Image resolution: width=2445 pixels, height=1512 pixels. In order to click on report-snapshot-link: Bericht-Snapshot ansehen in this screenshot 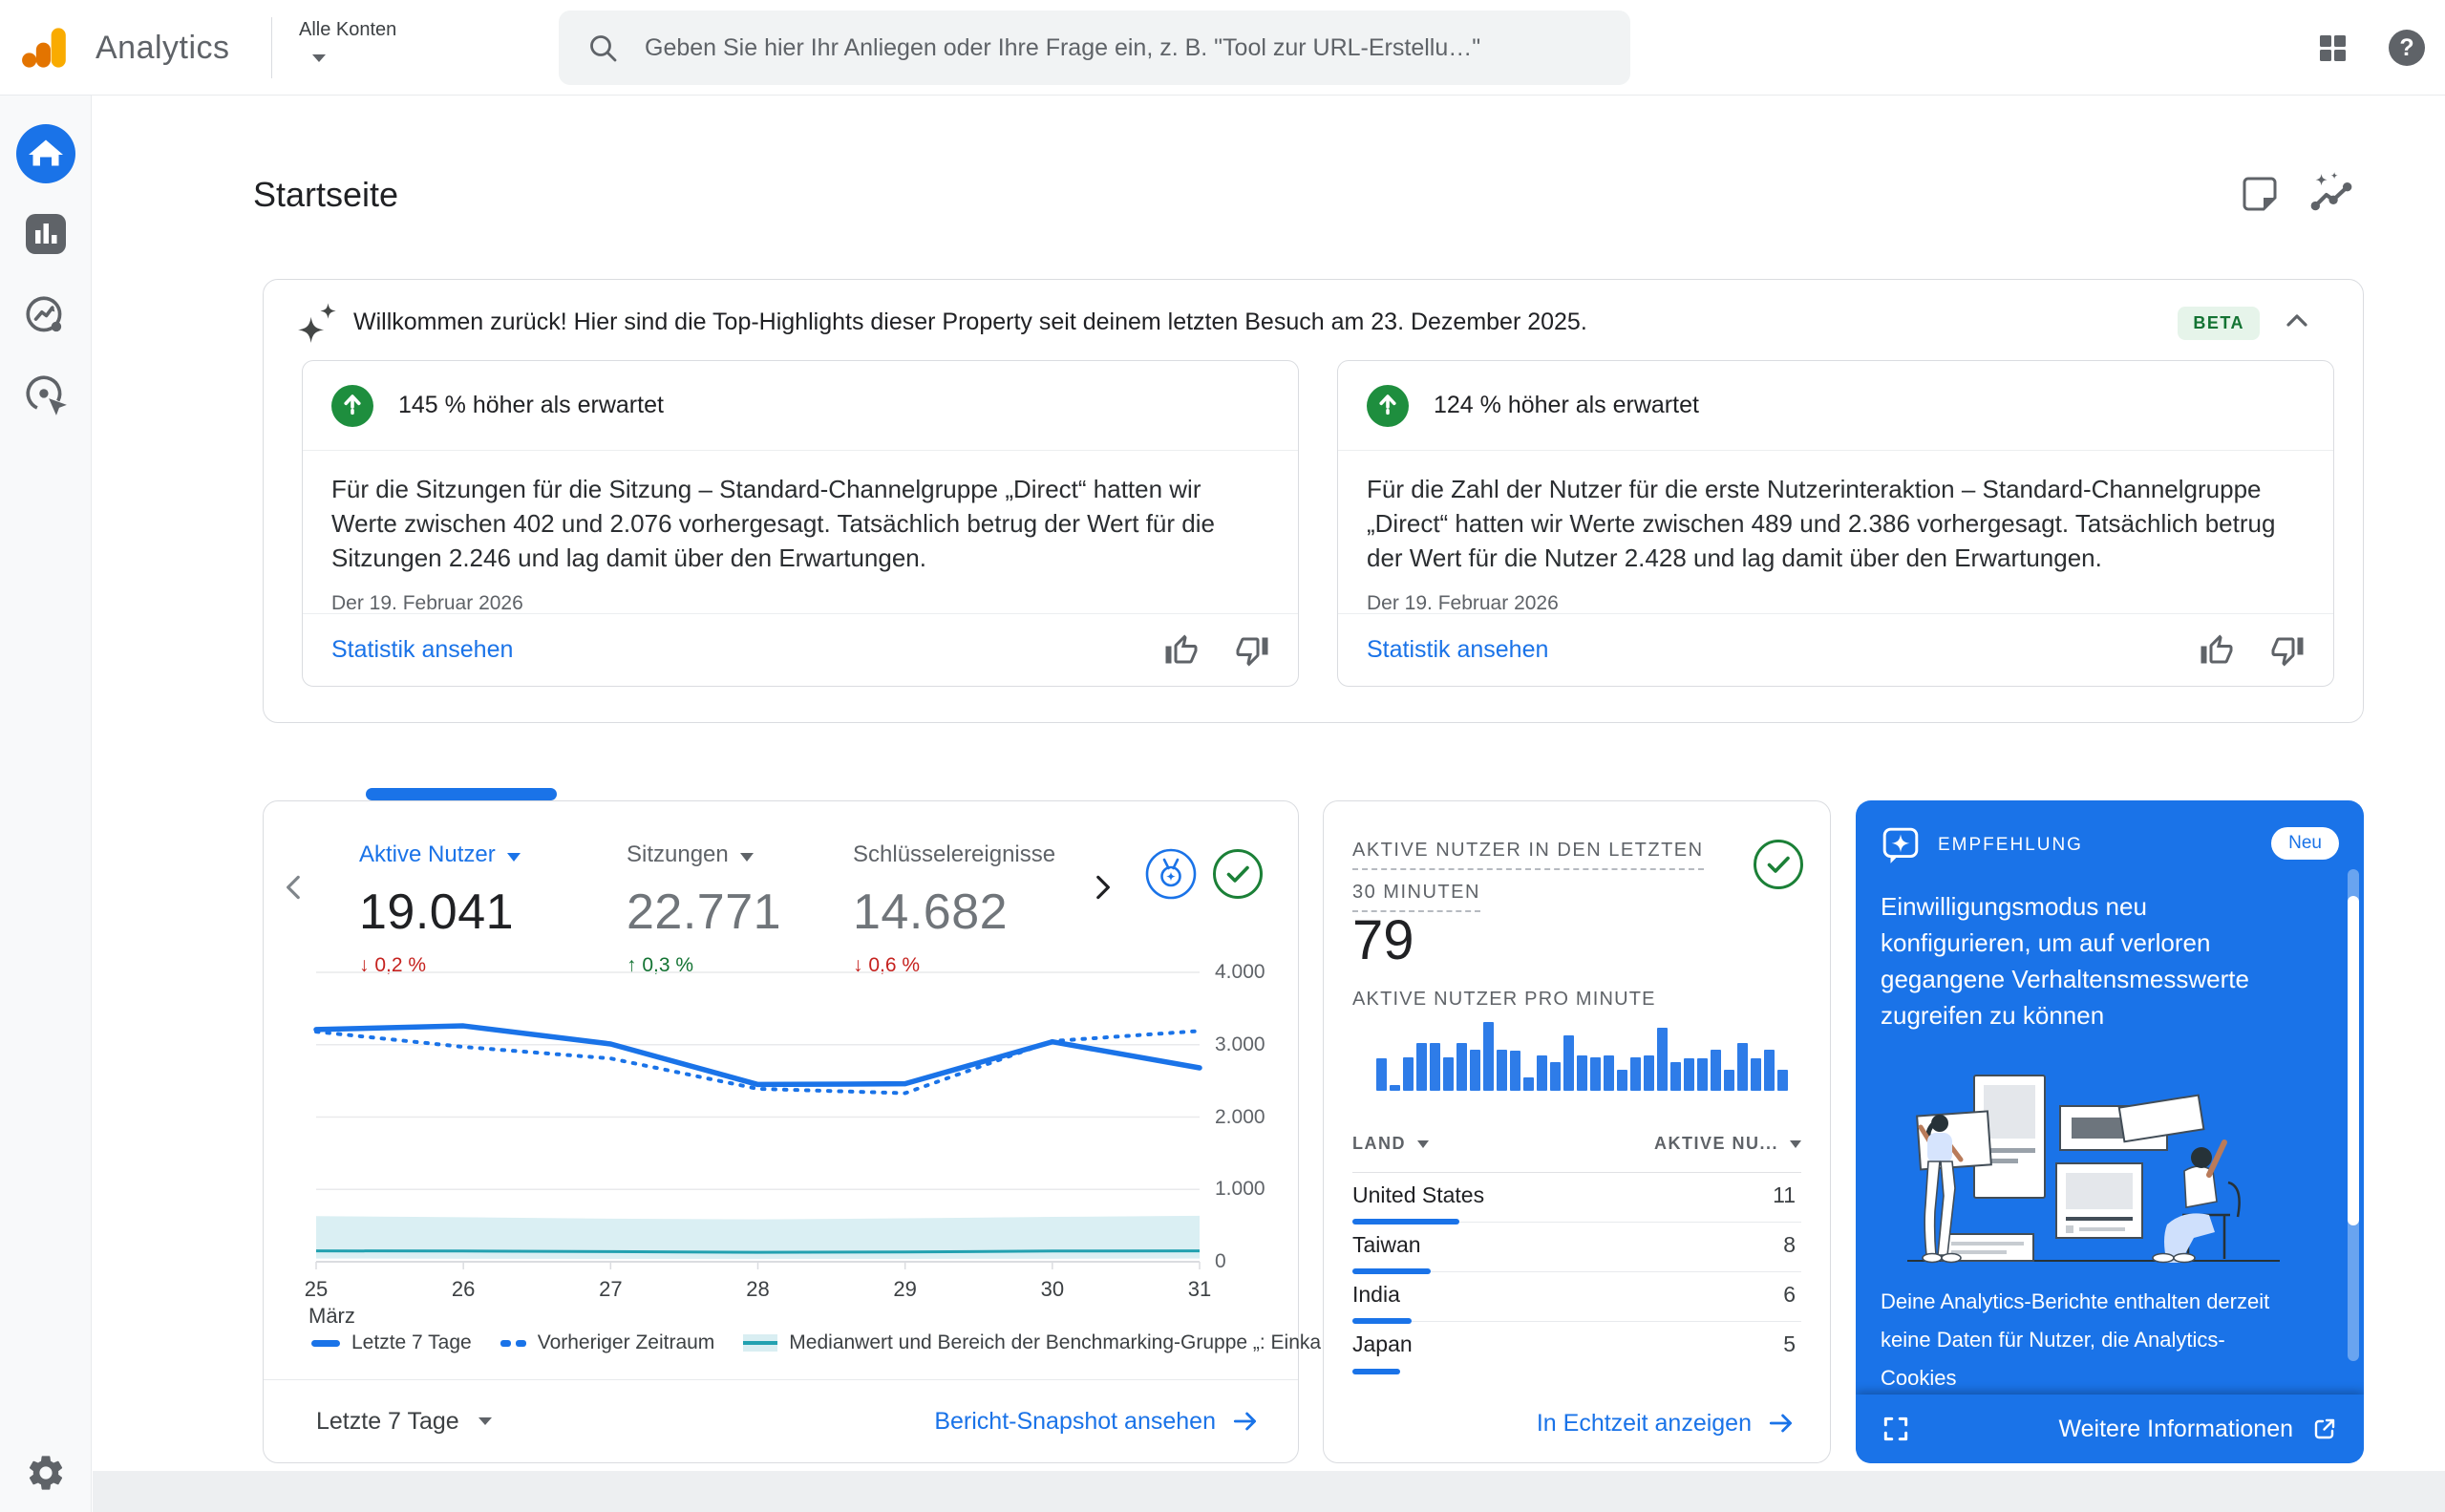, I will do `click(1097, 1421)`.